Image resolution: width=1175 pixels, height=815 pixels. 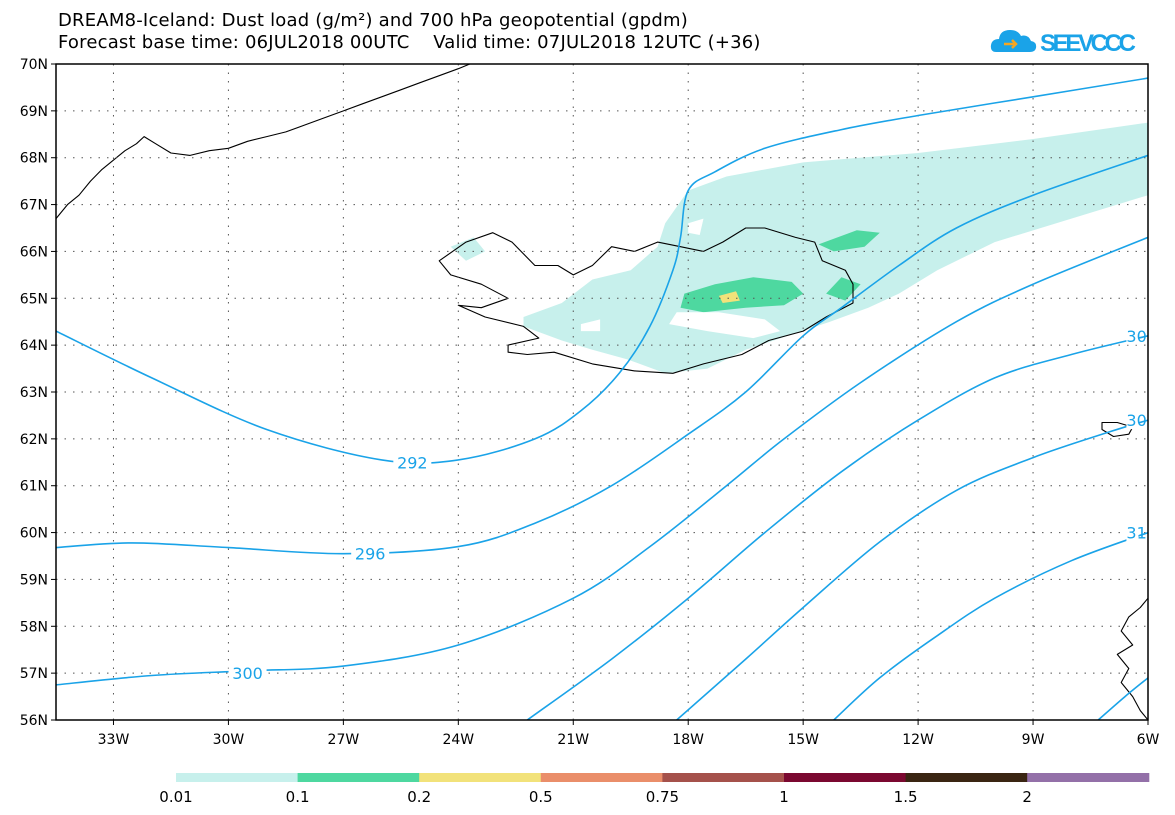 What do you see at coordinates (1148, 740) in the screenshot?
I see `lon-tick-label: 6W` at bounding box center [1148, 740].